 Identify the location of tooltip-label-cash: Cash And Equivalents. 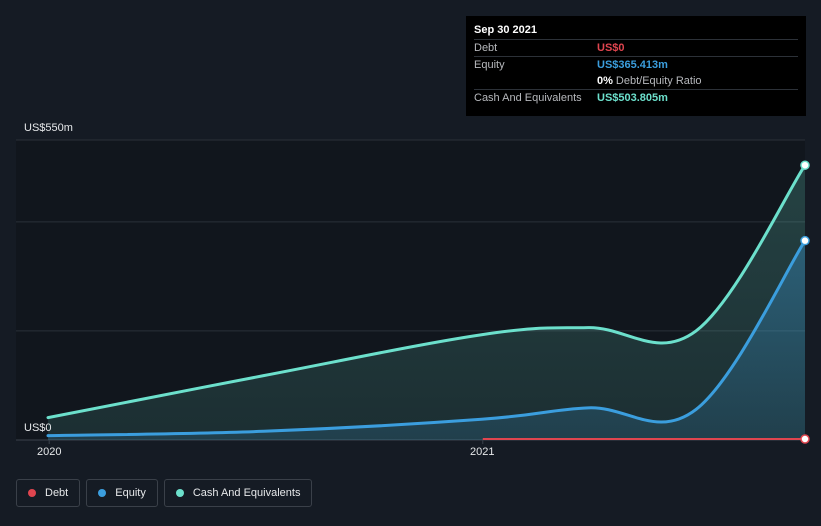
(528, 98).